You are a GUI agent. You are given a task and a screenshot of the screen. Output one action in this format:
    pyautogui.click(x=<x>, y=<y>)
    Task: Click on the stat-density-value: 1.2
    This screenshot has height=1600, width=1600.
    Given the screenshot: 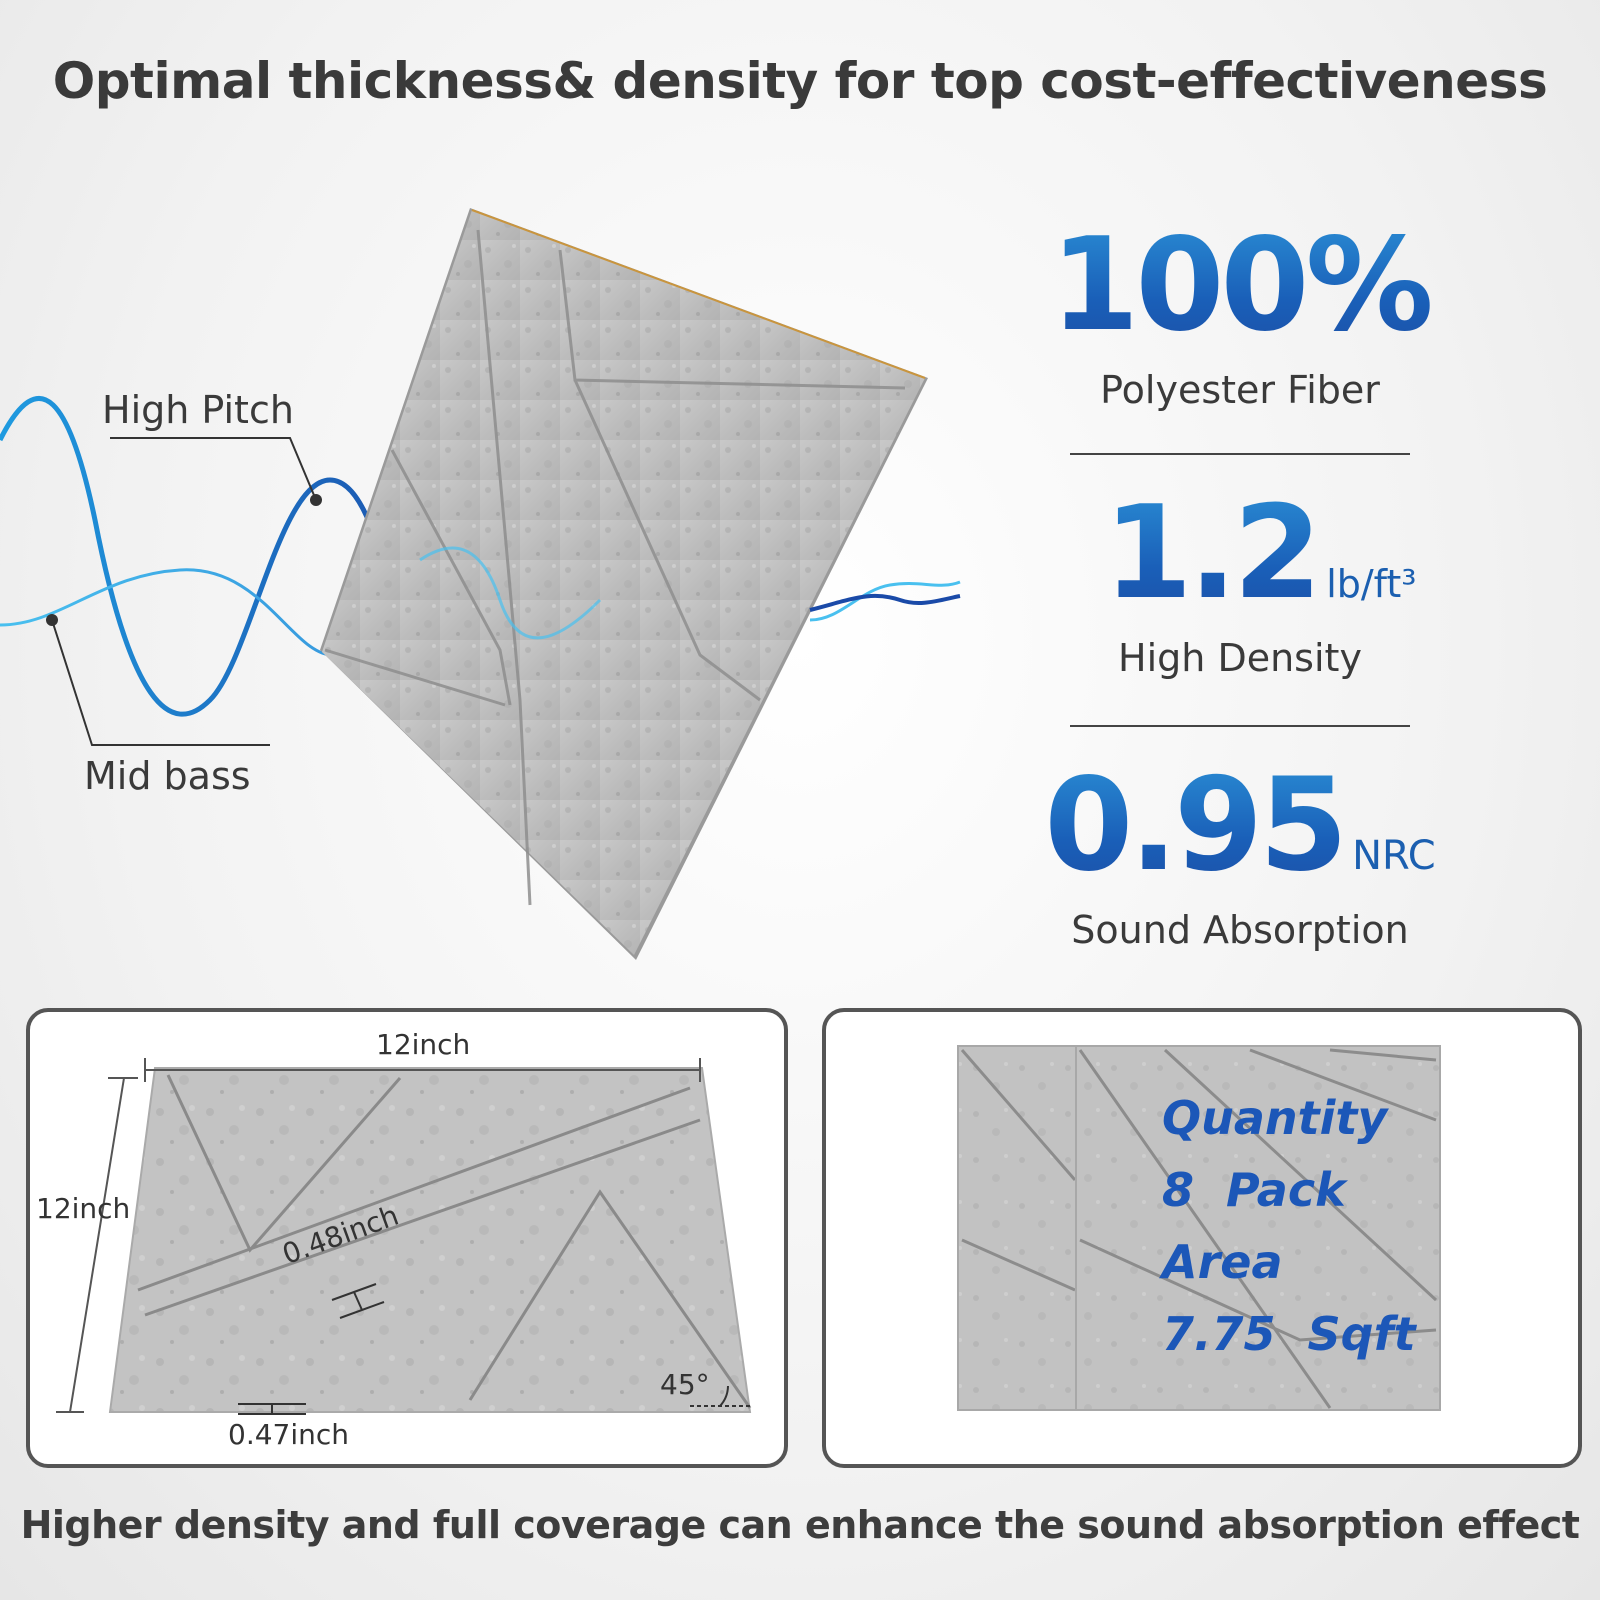 What is the action you would take?
    pyautogui.click(x=1212, y=553)
    